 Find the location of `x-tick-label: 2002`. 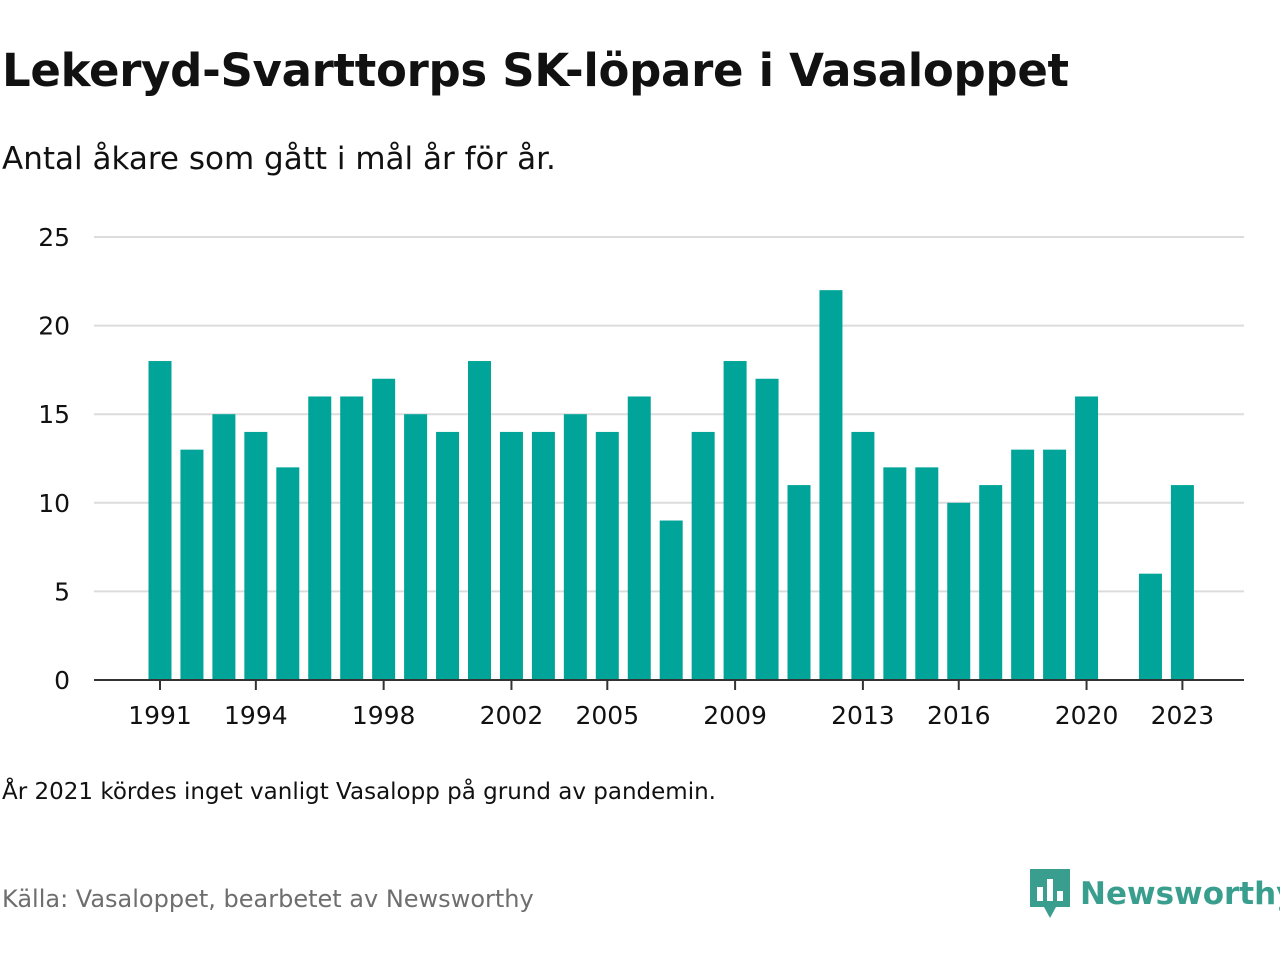

x-tick-label: 2002 is located at coordinates (512, 715).